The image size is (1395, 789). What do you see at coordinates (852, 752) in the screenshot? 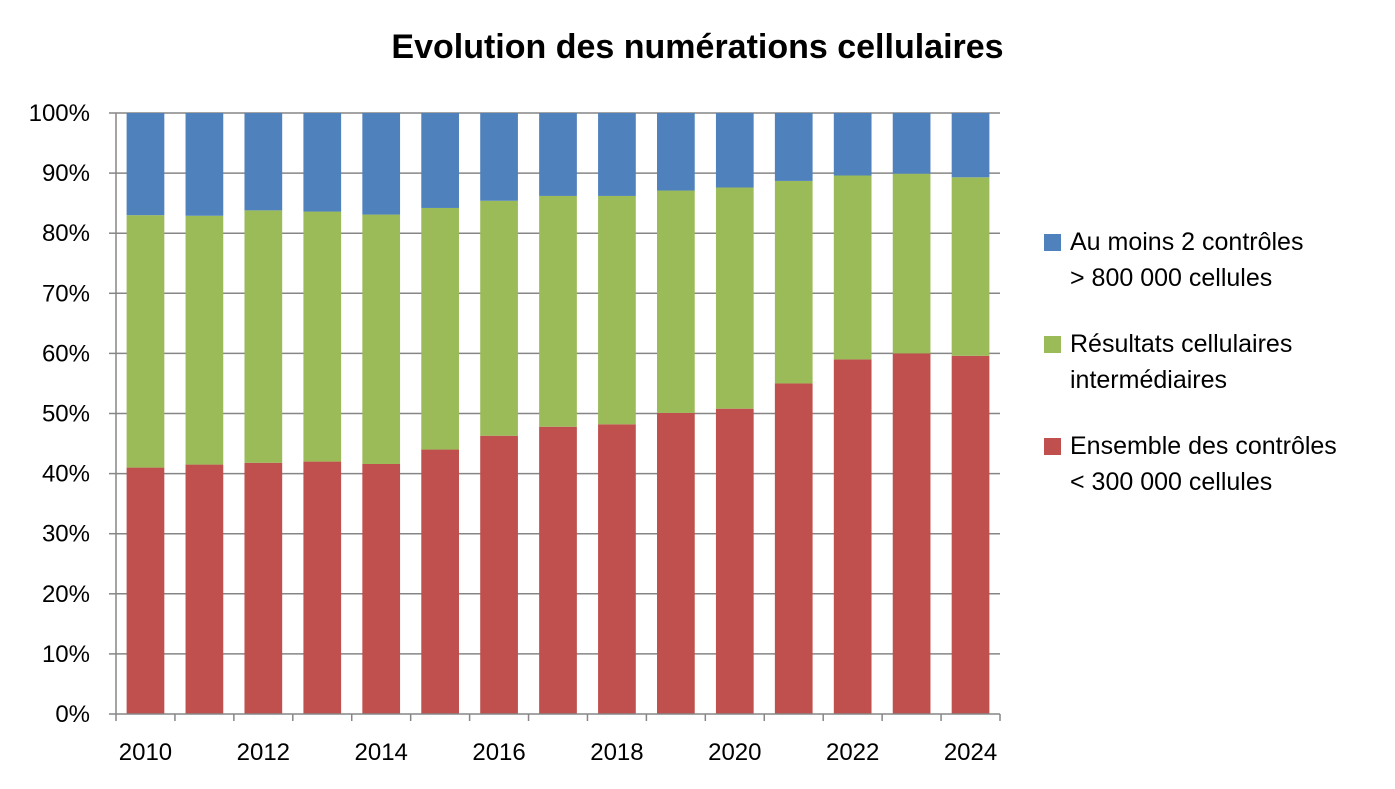
I see `x-tick-label: 2022` at bounding box center [852, 752].